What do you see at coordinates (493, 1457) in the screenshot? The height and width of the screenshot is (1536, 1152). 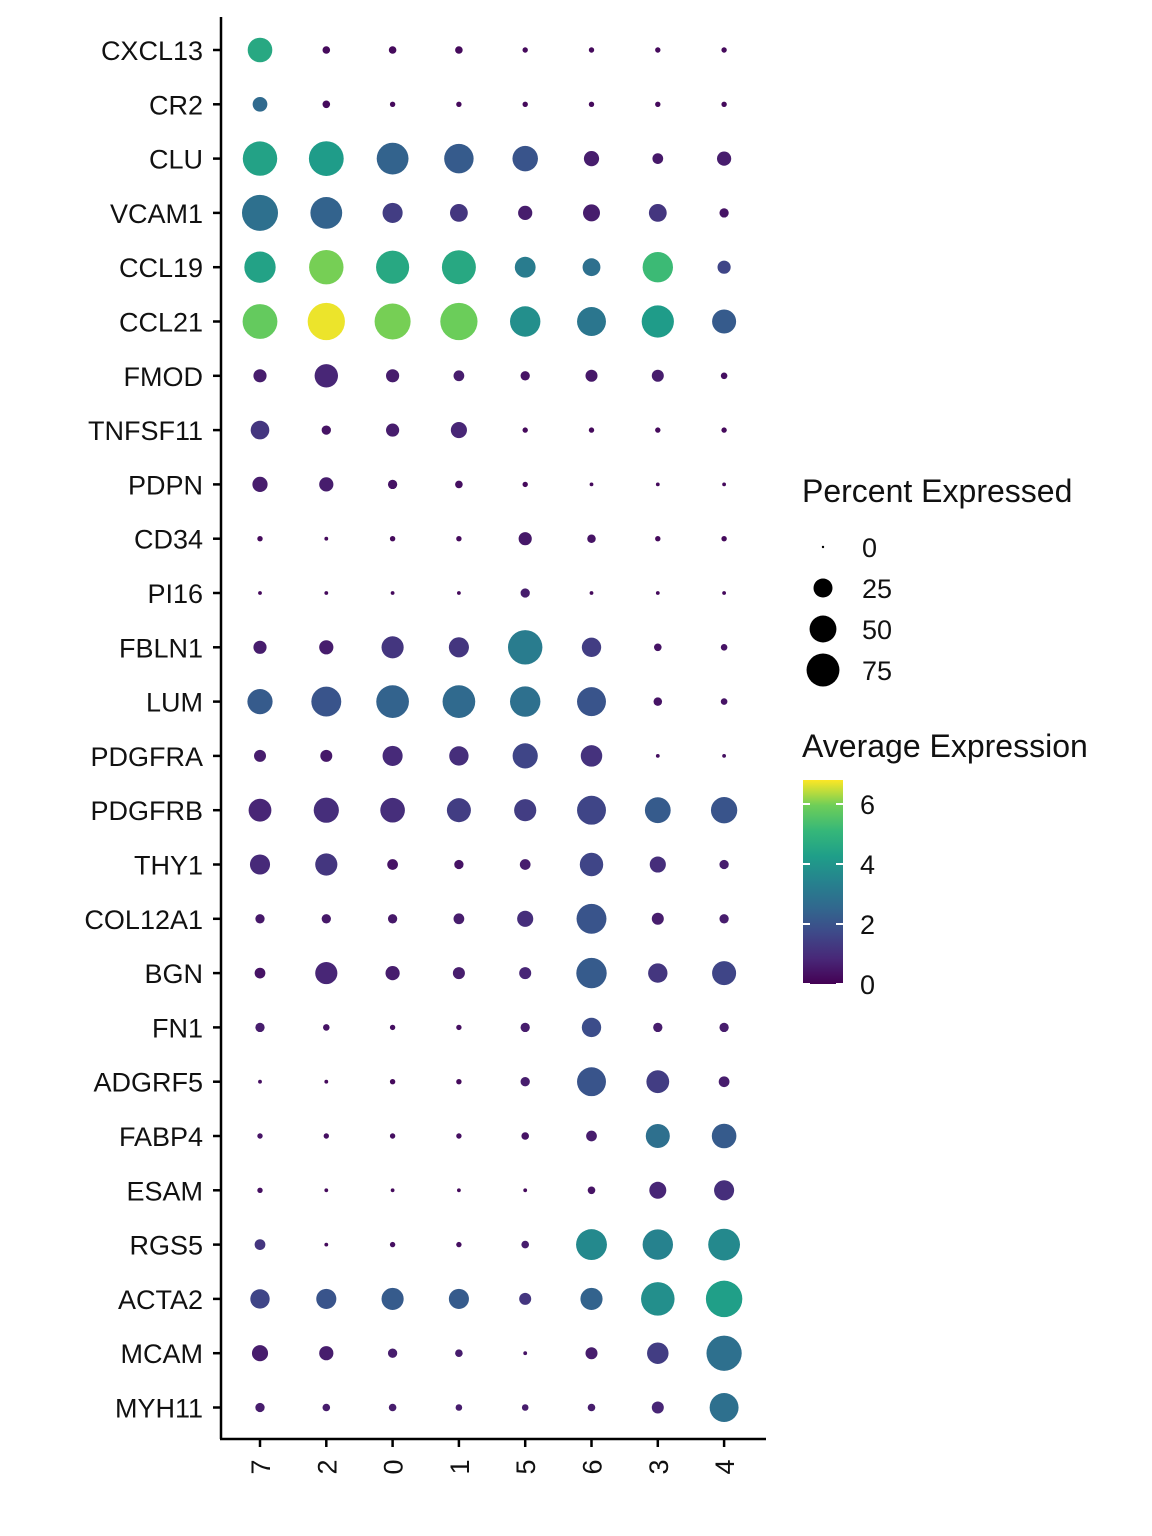 I see `x-axis-ticks: 7 2 0 1 5 6 3 4` at bounding box center [493, 1457].